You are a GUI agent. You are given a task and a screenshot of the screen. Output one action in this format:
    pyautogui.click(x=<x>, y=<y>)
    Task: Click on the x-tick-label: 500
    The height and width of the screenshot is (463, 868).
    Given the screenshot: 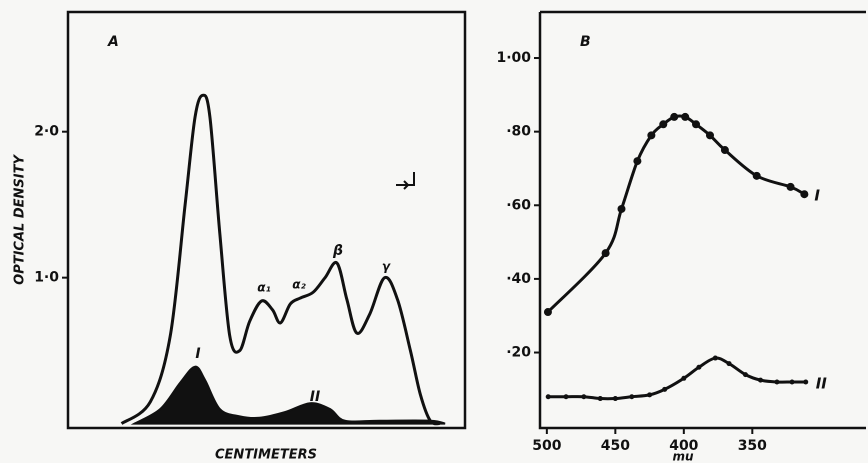 What is the action you would take?
    pyautogui.click(x=546, y=446)
    